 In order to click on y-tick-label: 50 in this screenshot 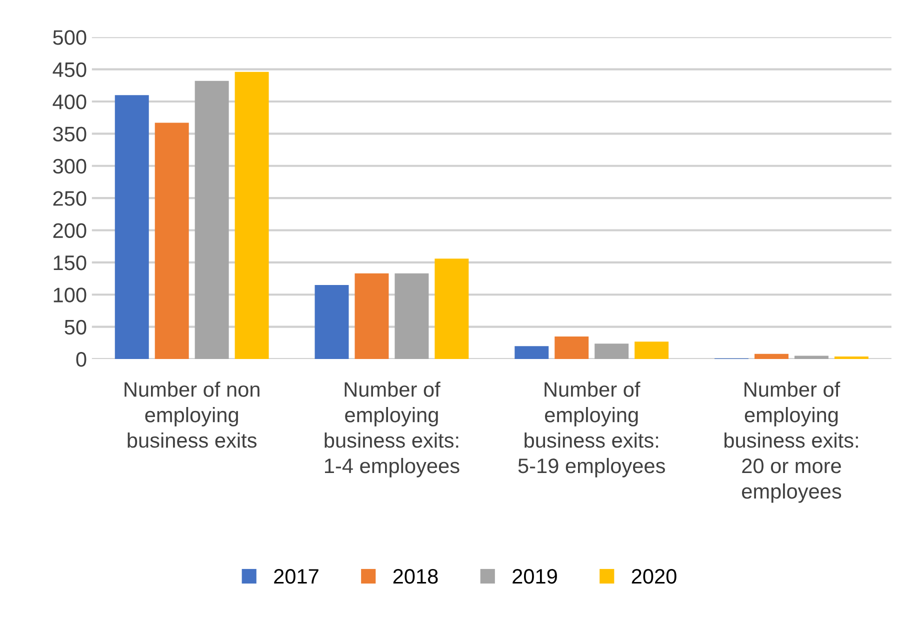, I will do `click(75, 327)`.